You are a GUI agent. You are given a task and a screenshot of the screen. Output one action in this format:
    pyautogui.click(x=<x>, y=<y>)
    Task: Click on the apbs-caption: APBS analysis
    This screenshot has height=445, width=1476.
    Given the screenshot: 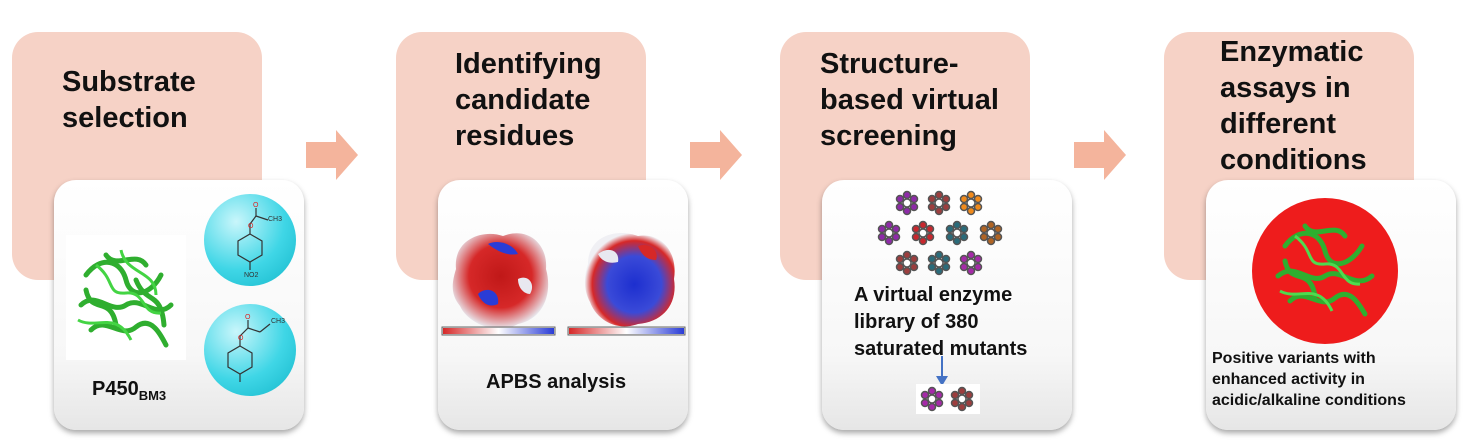 What is the action you would take?
    pyautogui.click(x=556, y=382)
    